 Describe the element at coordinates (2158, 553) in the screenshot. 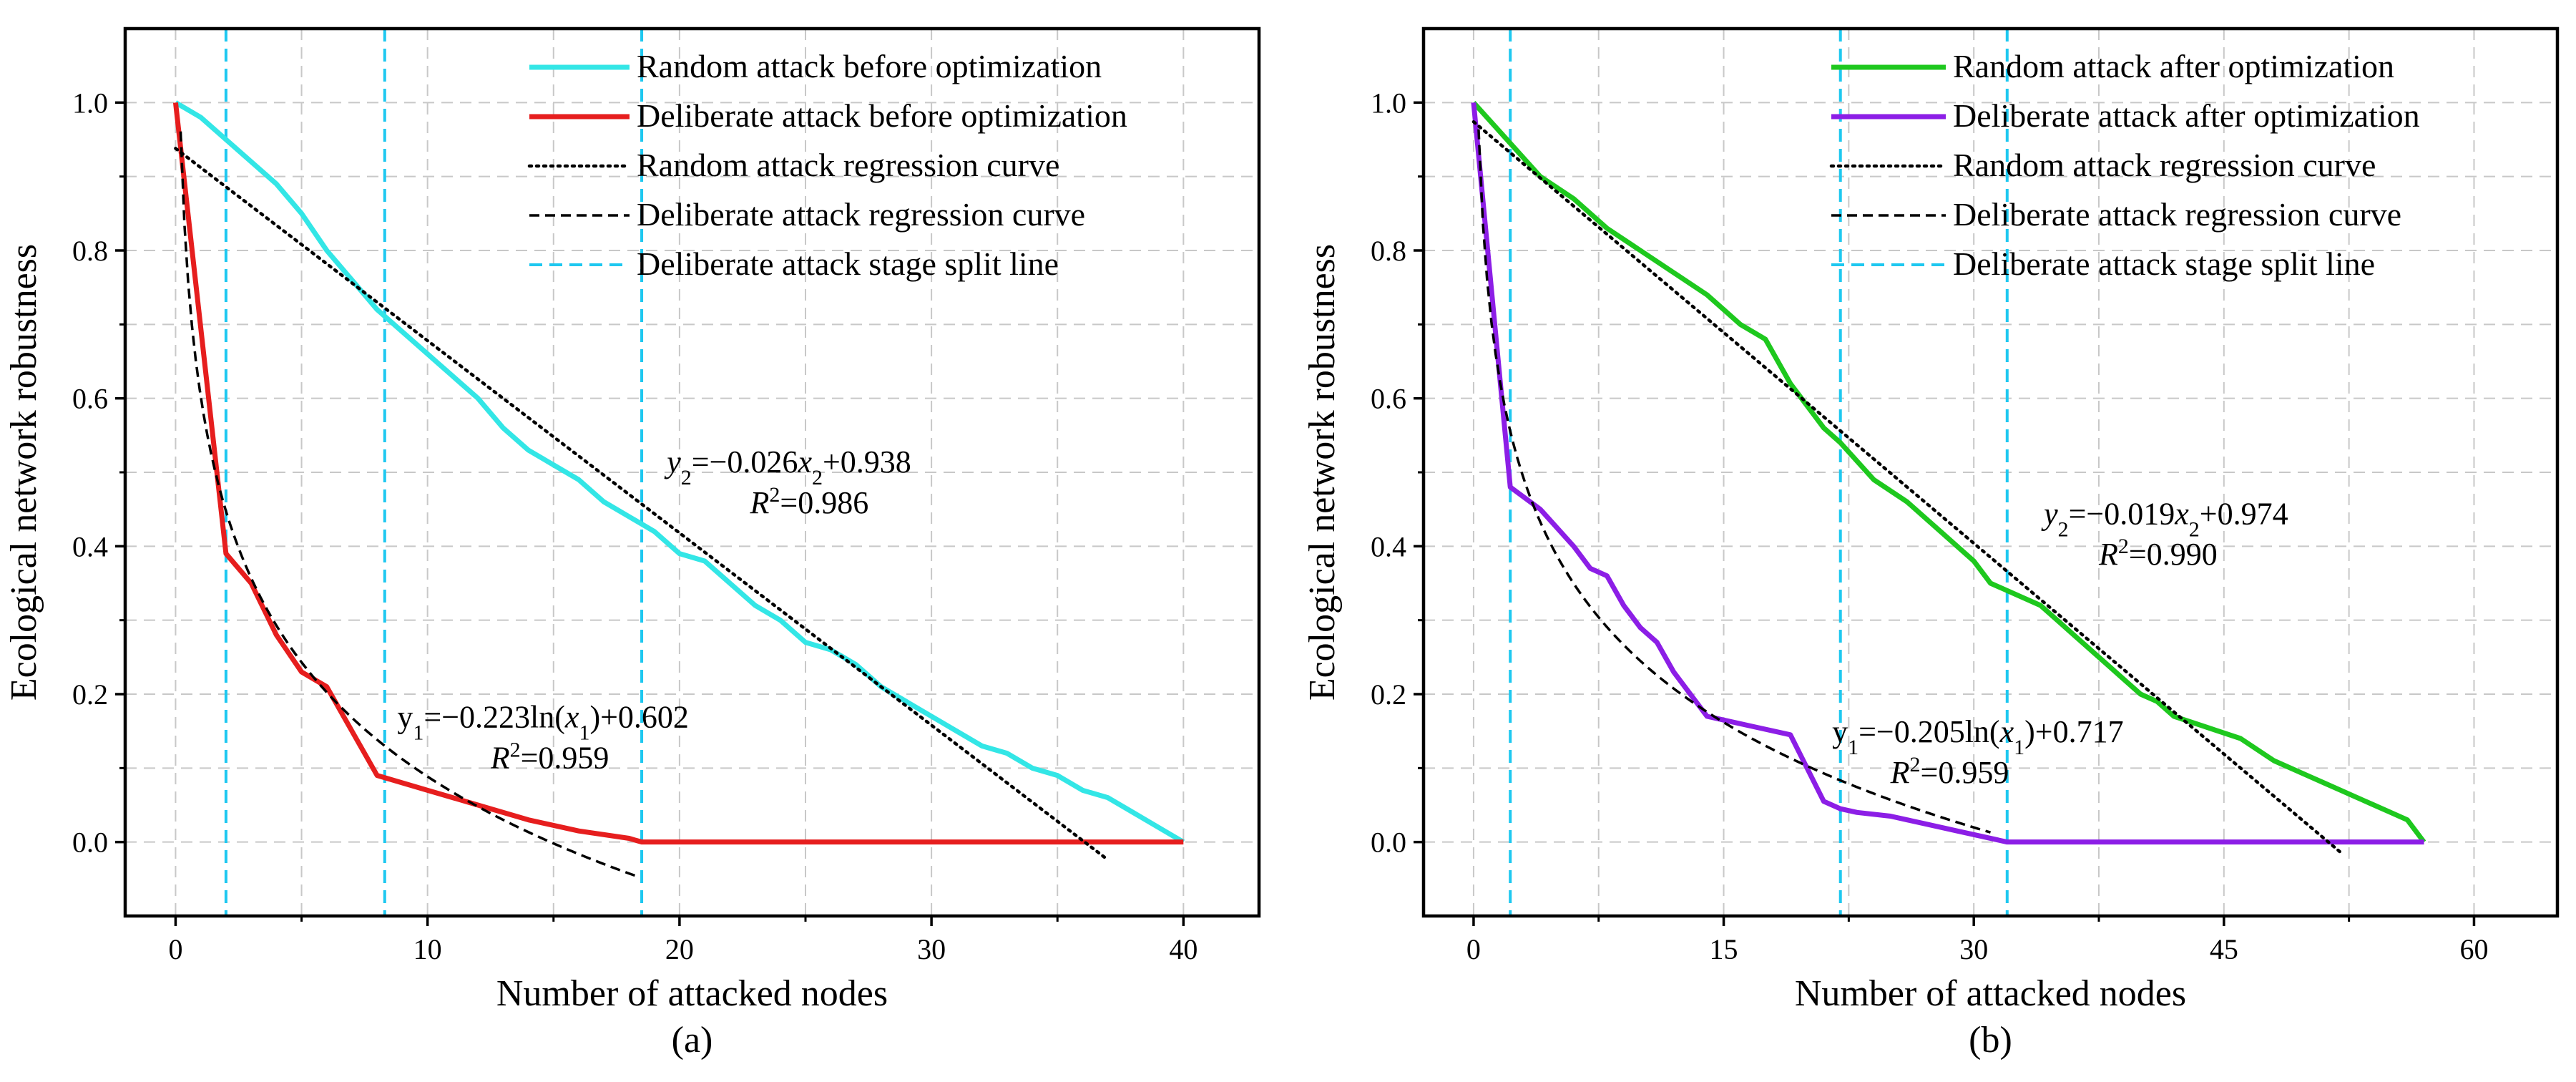

I see `regression-equation: R2=0.990` at that location.